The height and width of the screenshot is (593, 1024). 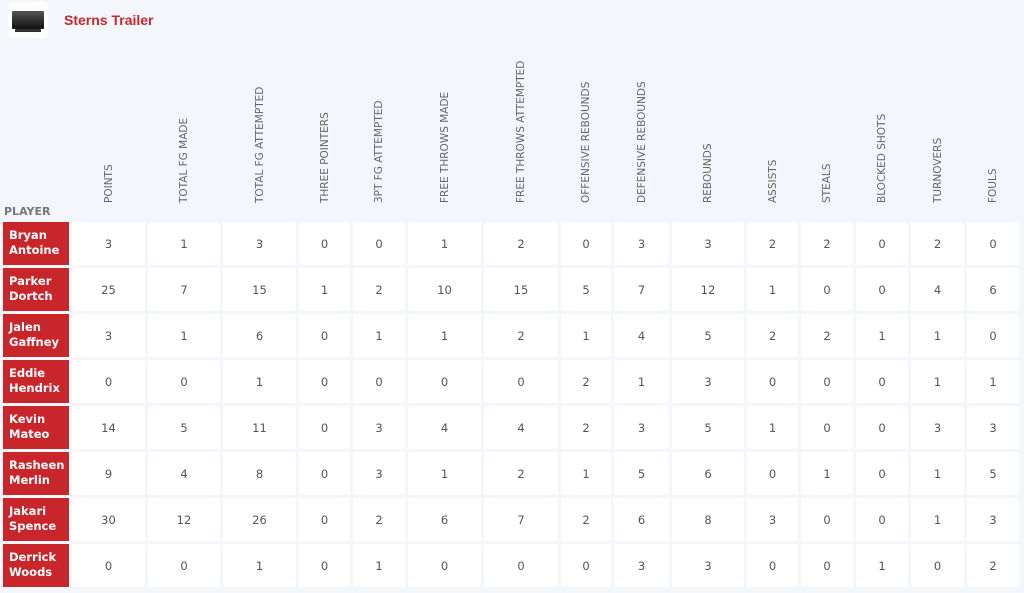 I want to click on player-column-header: PLAYER, so click(x=27, y=211).